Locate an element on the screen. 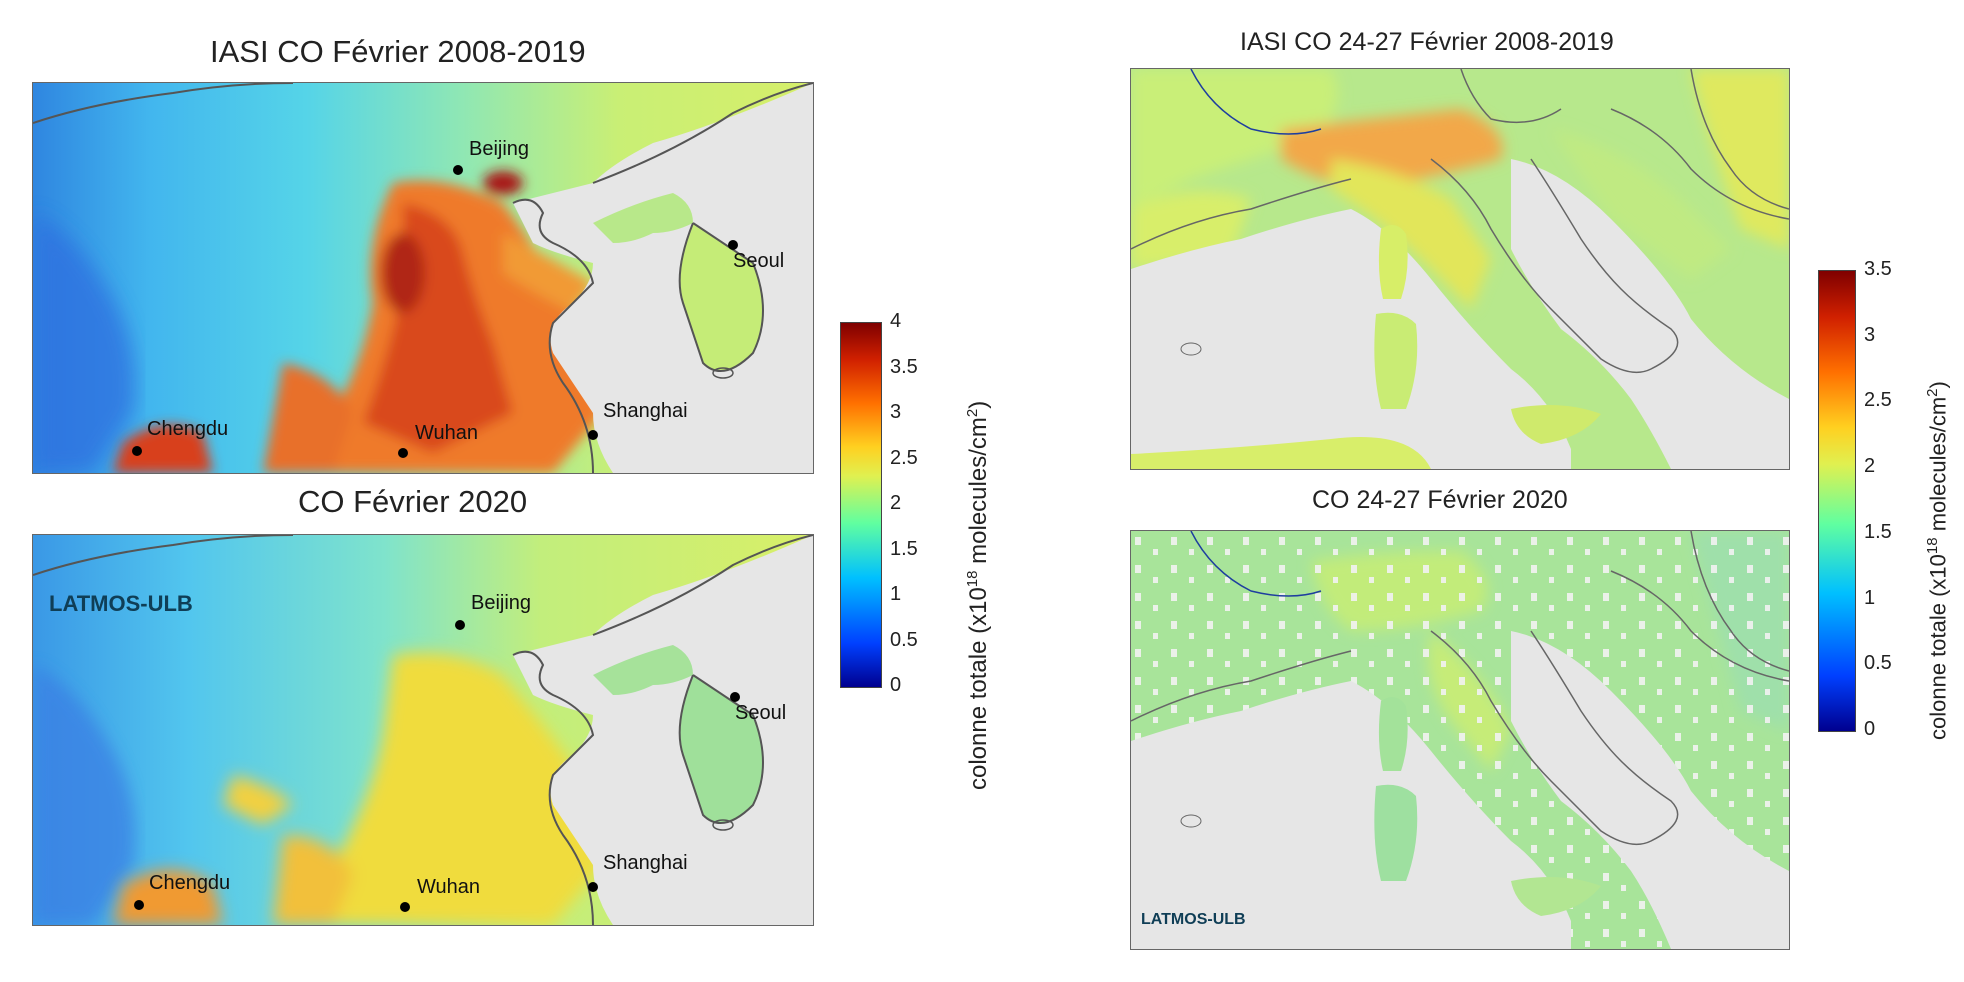 Image resolution: width=1964 pixels, height=982 pixels. colorbar-left is located at coordinates (861, 505).